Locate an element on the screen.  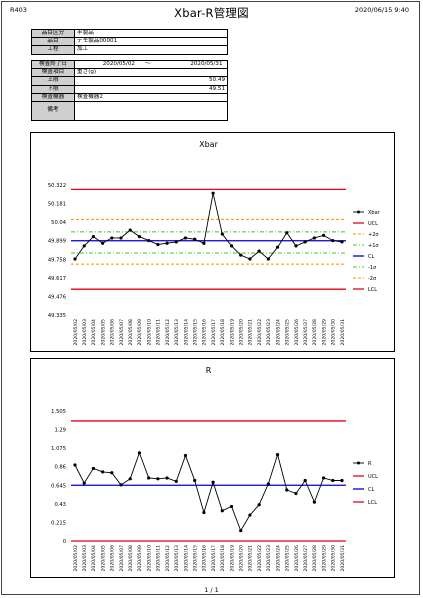
report-title: Xbar-R管理図 is located at coordinates (211, 13).